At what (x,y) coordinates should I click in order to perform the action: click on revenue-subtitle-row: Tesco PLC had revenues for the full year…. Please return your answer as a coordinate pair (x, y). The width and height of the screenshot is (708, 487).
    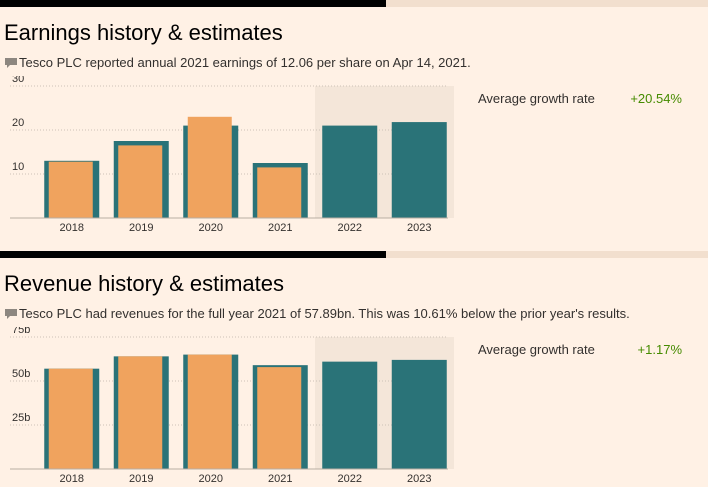
    Looking at the image, I should click on (317, 313).